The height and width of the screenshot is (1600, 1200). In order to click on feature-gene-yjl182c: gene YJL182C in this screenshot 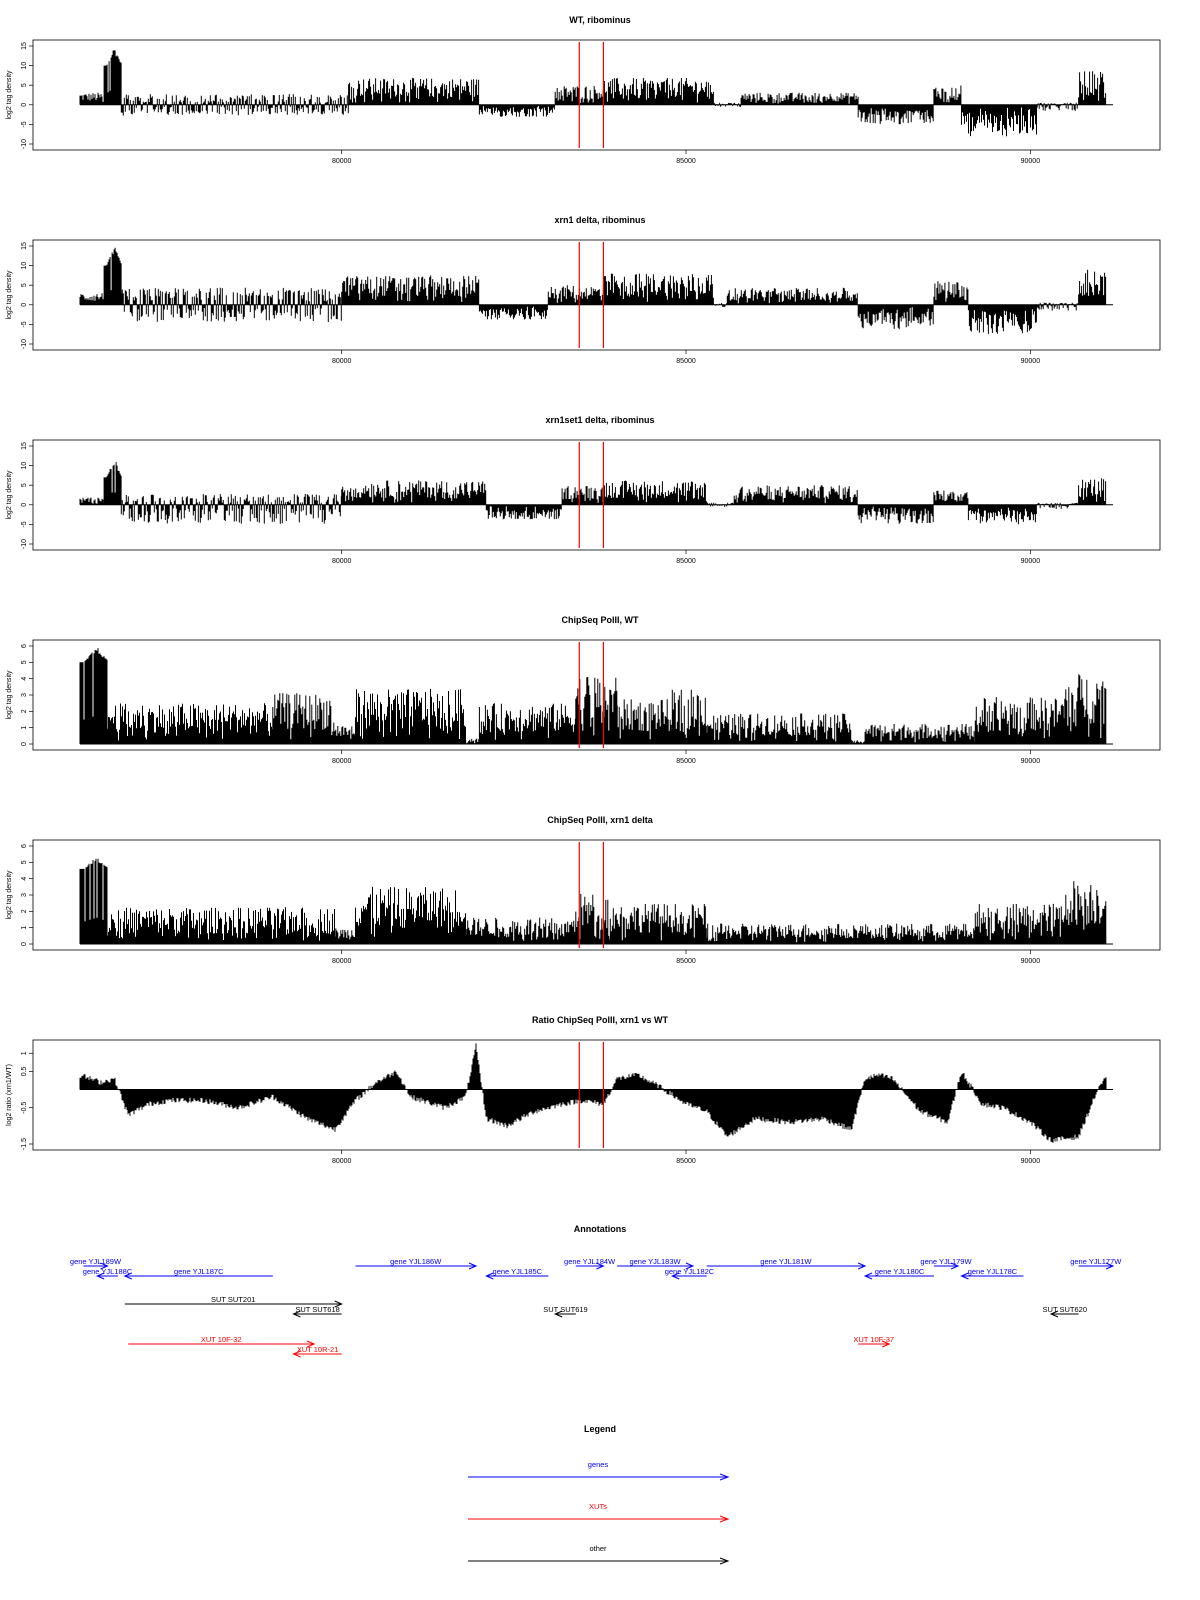, I will do `click(690, 1273)`.